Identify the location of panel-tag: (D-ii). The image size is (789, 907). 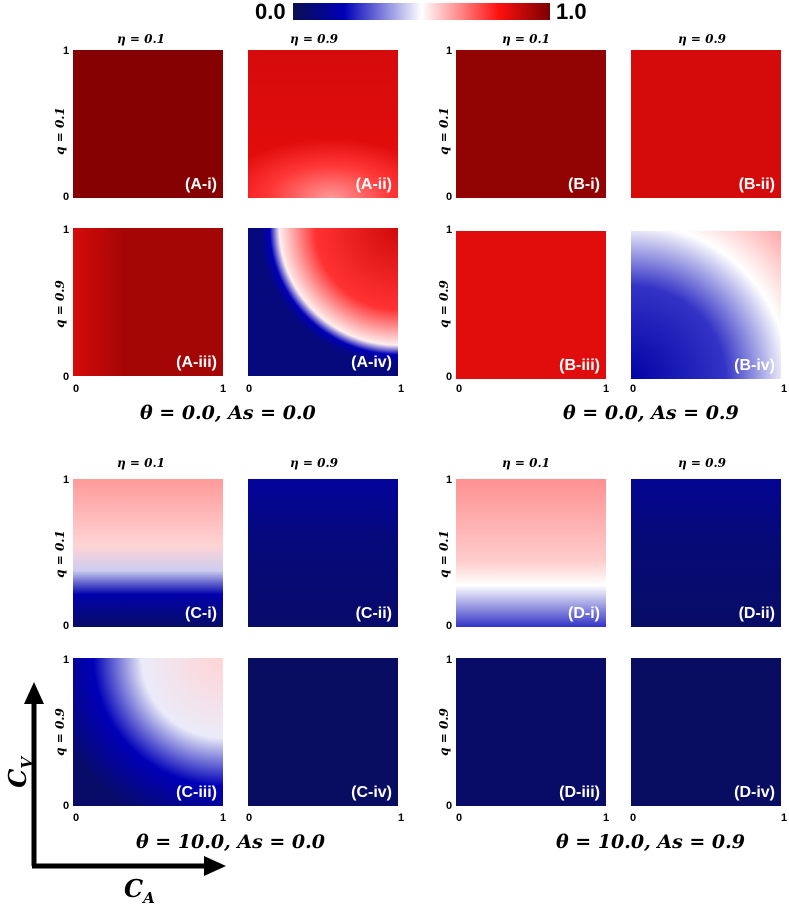
(756, 613).